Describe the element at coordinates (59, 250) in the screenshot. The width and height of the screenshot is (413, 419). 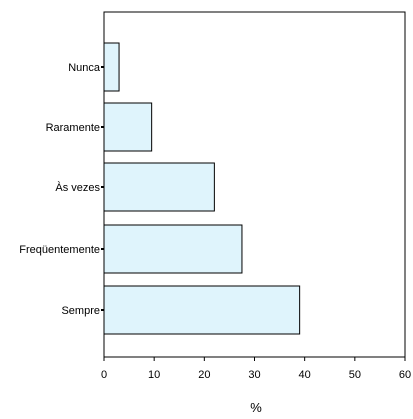
I see `category-label-frequentemente: Freqüentemente` at that location.